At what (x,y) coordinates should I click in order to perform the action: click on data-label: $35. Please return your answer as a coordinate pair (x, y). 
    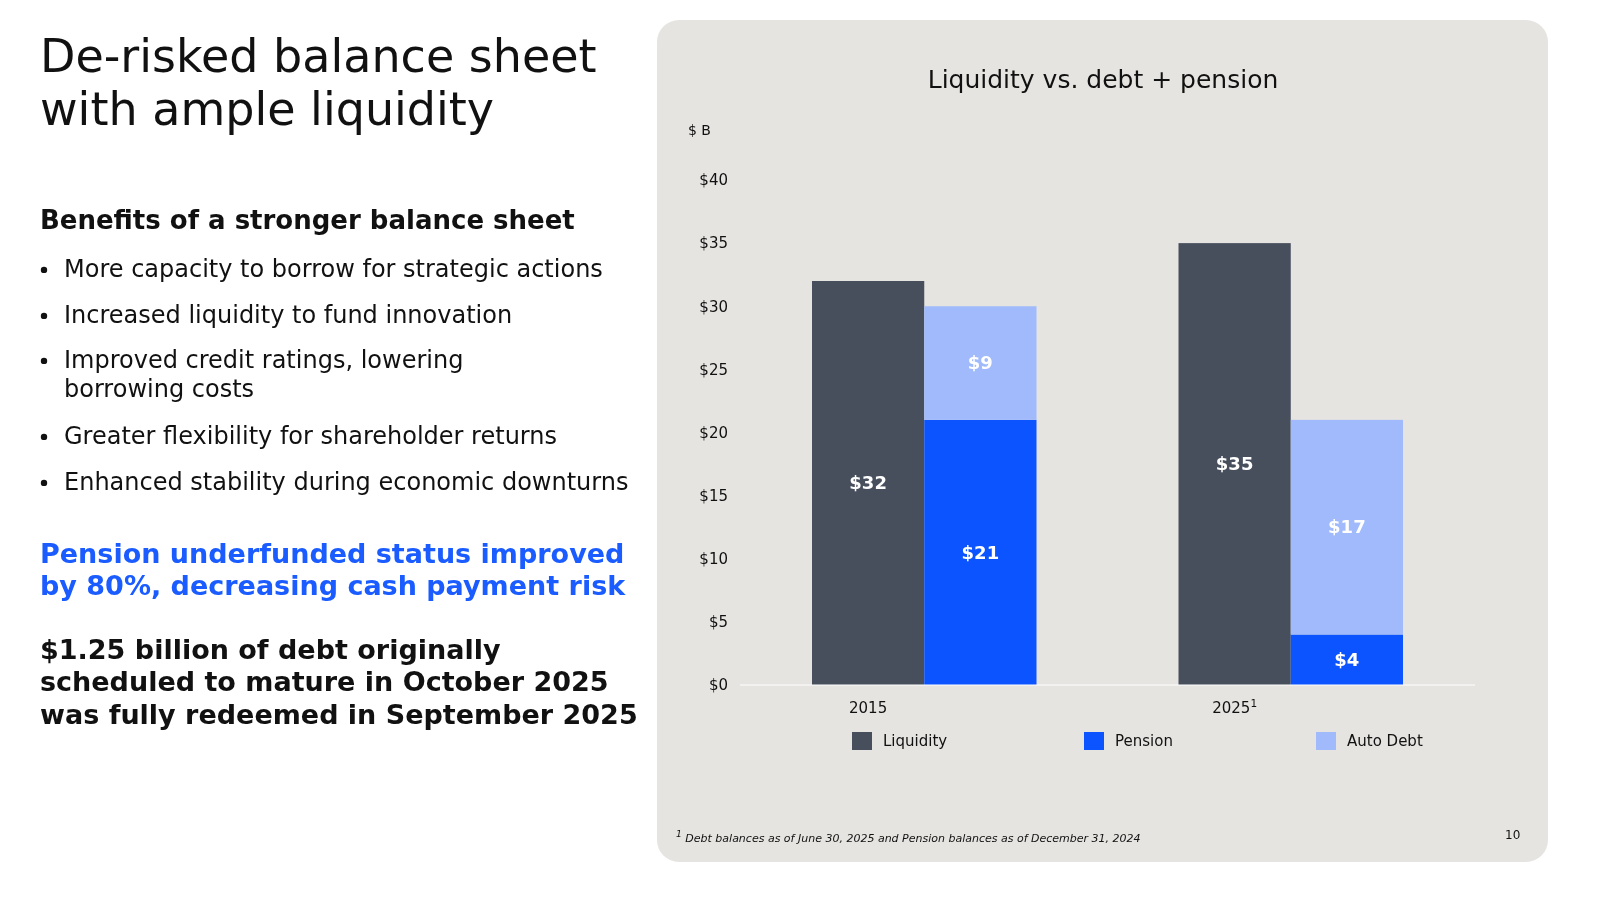
    Looking at the image, I should click on (1234, 464).